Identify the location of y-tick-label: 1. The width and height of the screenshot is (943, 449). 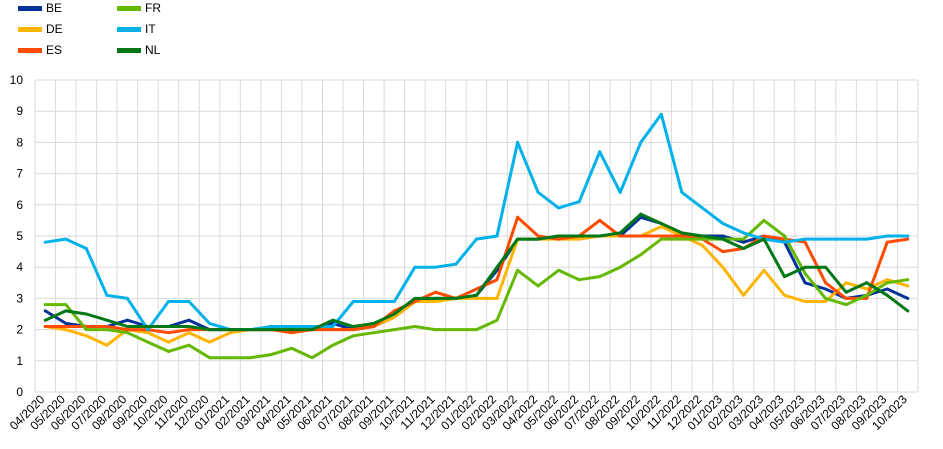
(19, 361).